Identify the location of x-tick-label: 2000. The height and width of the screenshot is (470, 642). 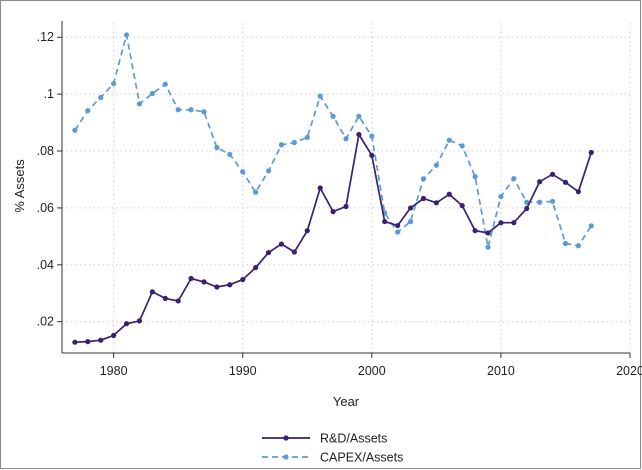
(372, 371).